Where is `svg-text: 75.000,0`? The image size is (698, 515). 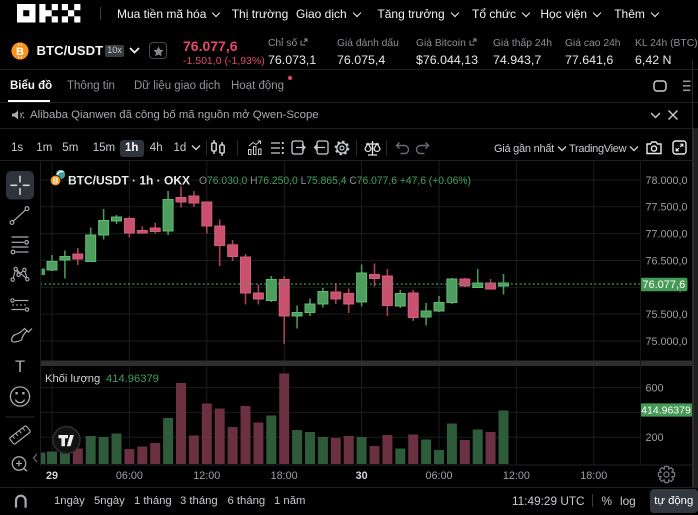 svg-text: 75.000,0 is located at coordinates (667, 342).